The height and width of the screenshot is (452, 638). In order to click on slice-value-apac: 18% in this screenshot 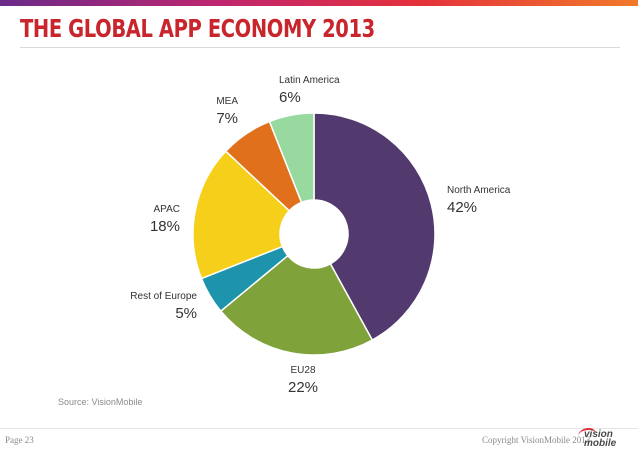, I will do `click(165, 226)`.